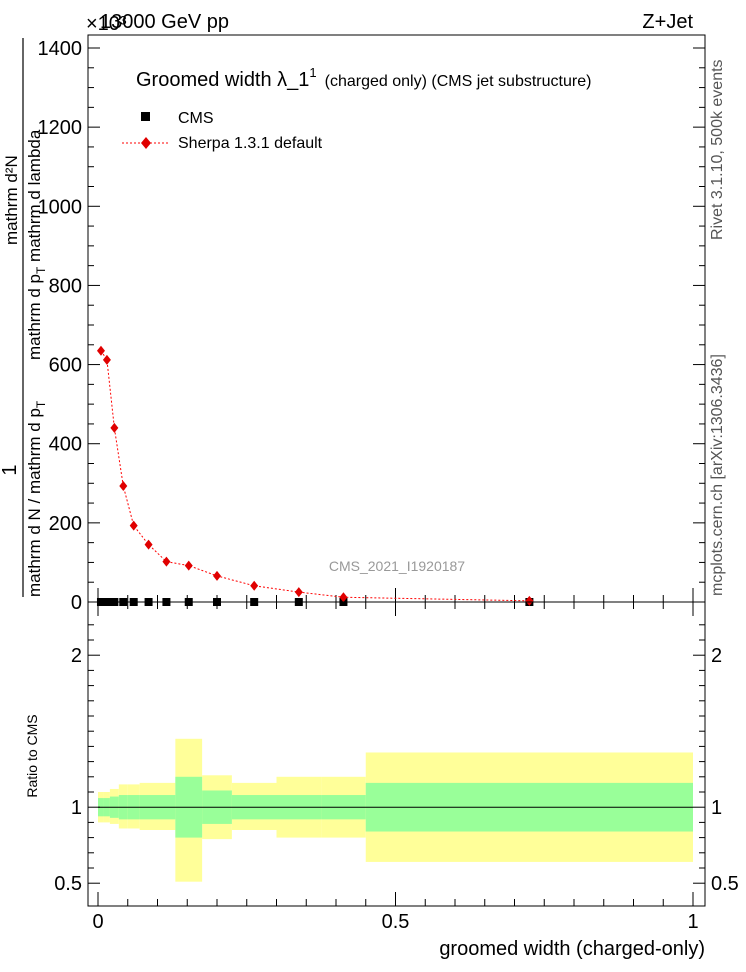  What do you see at coordinates (146, 143) in the screenshot?
I see `legend-sherpa-marker` at bounding box center [146, 143].